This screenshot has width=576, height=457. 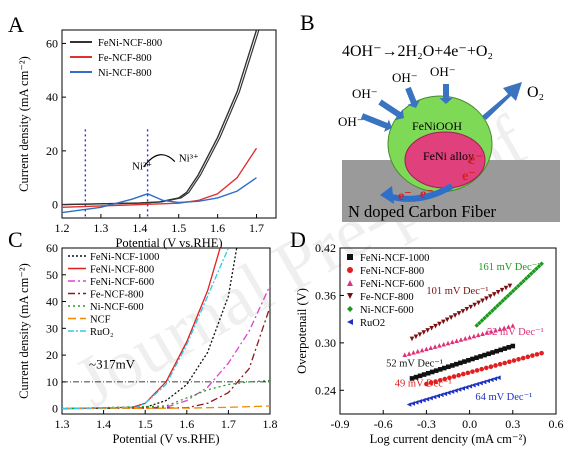 What do you see at coordinates (387, 195) in the screenshot?
I see `electron-flow-arrowhead` at bounding box center [387, 195].